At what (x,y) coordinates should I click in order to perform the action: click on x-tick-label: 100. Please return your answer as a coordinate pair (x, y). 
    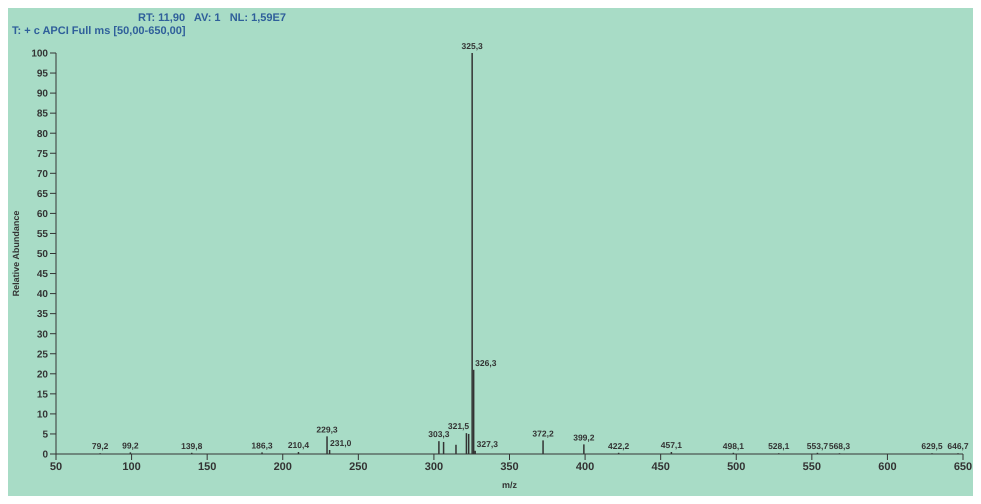
    Looking at the image, I should click on (131, 466).